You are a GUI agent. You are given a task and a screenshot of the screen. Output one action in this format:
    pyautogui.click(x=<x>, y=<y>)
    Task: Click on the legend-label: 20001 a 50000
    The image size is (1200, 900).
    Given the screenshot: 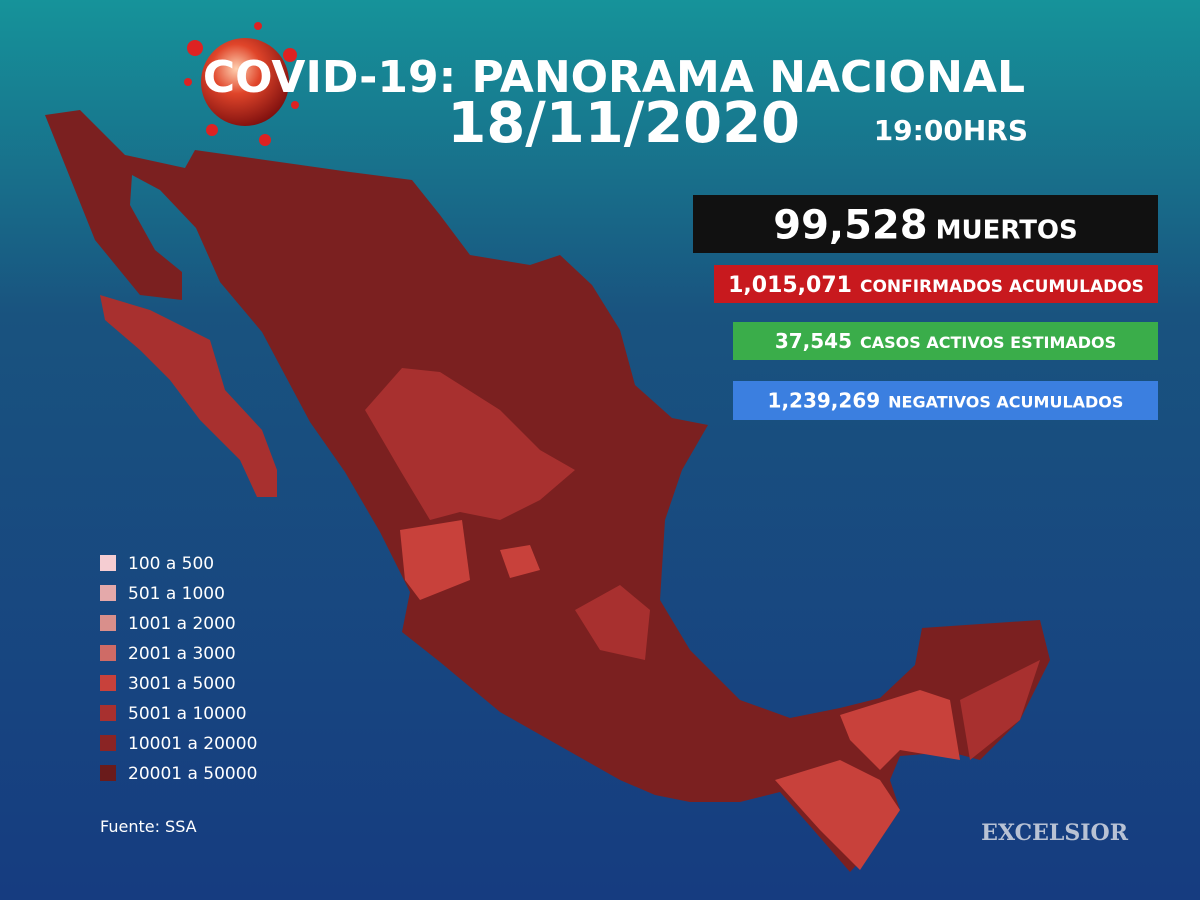 What is the action you would take?
    pyautogui.click(x=192, y=774)
    